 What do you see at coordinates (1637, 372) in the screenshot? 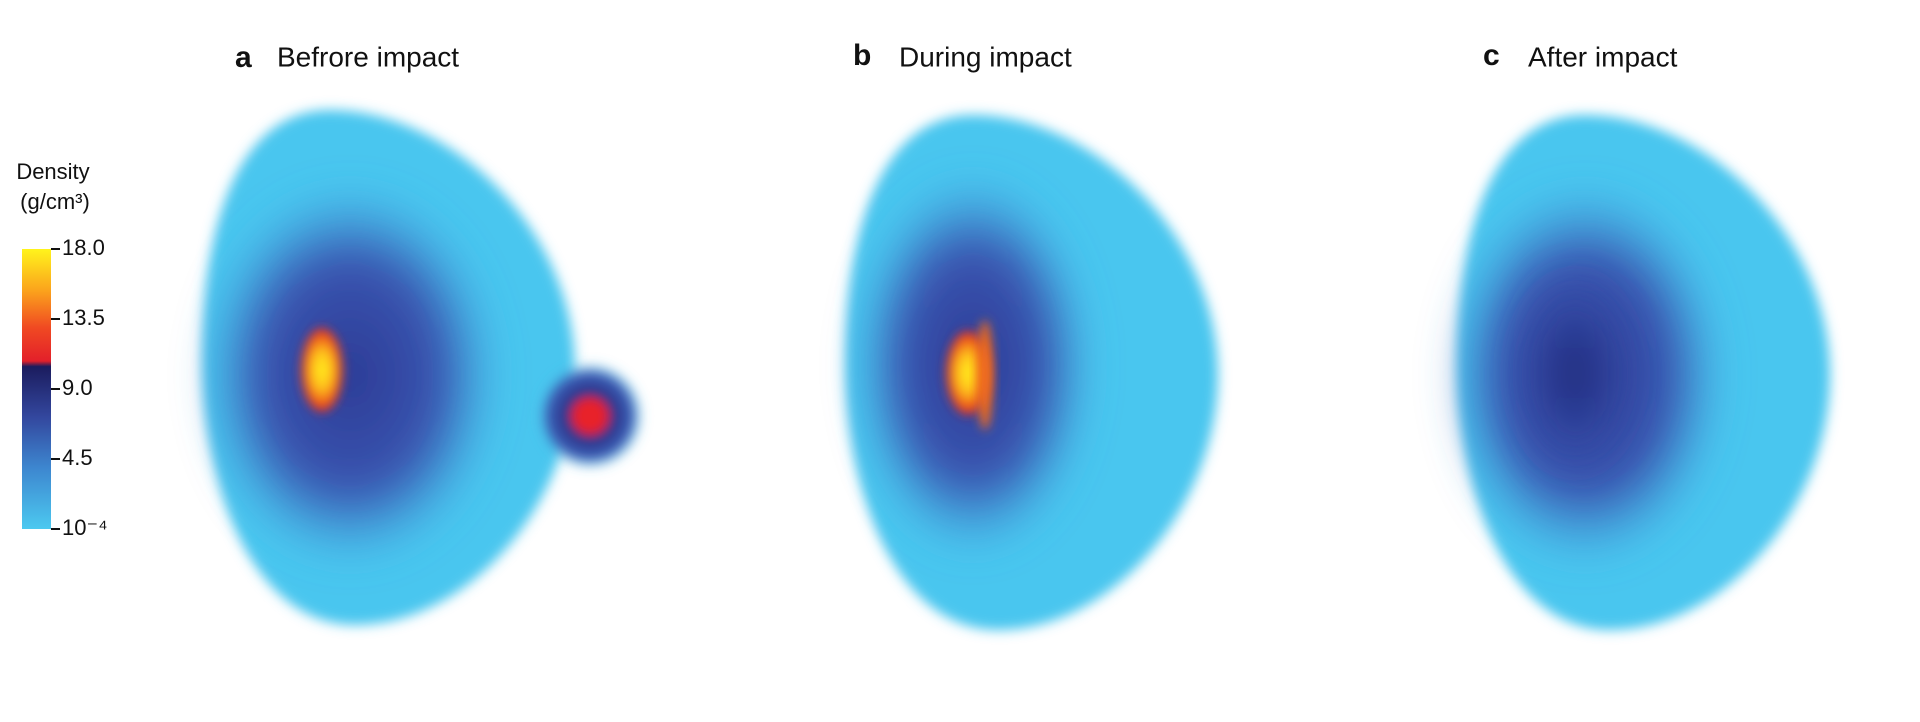
I see `panel-c-image` at bounding box center [1637, 372].